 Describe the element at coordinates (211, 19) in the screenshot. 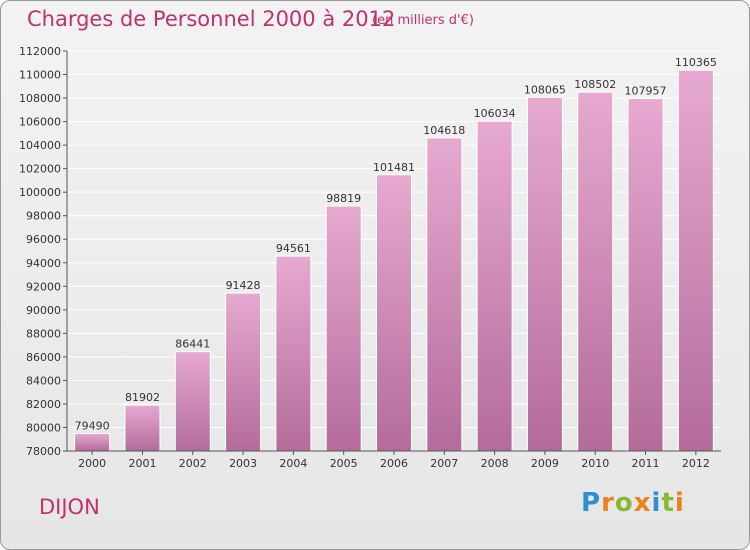

I see `chart-title: Charges de Personnel 2000 à 2012` at that location.